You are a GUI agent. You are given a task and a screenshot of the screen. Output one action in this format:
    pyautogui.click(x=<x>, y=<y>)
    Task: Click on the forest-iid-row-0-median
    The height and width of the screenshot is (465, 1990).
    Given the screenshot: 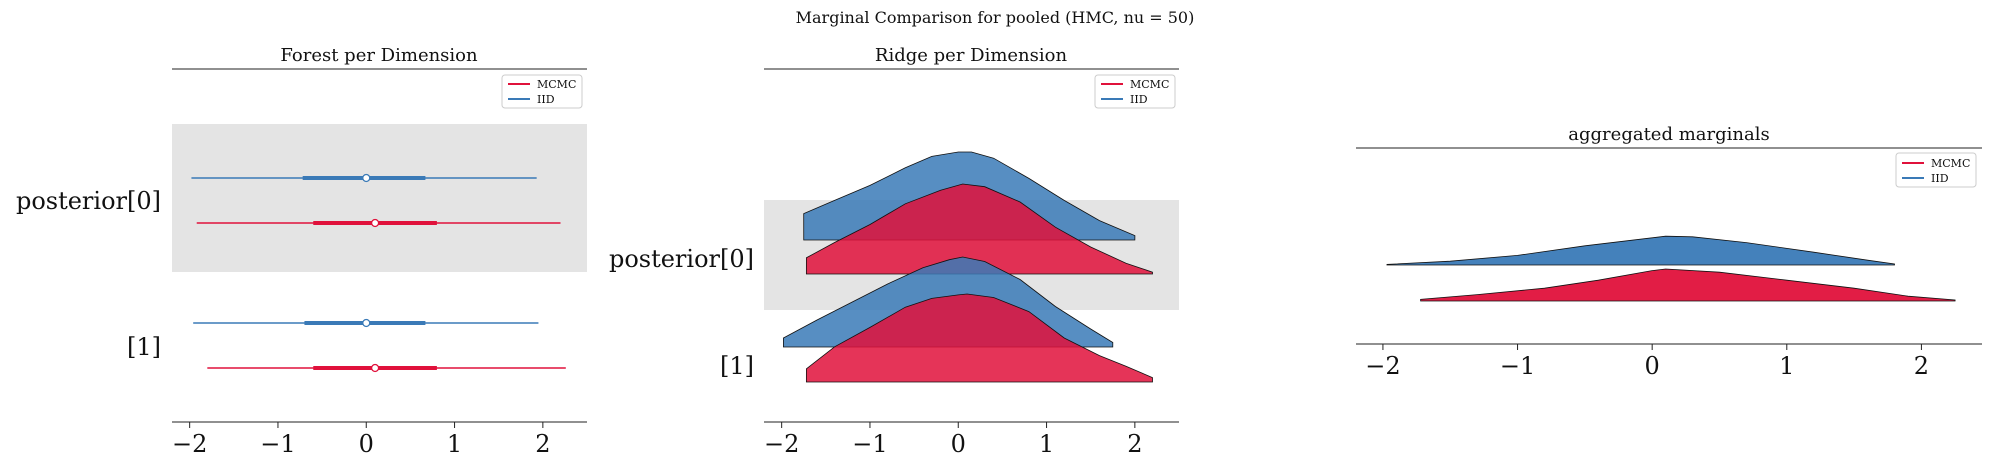 What is the action you would take?
    pyautogui.click(x=366, y=178)
    